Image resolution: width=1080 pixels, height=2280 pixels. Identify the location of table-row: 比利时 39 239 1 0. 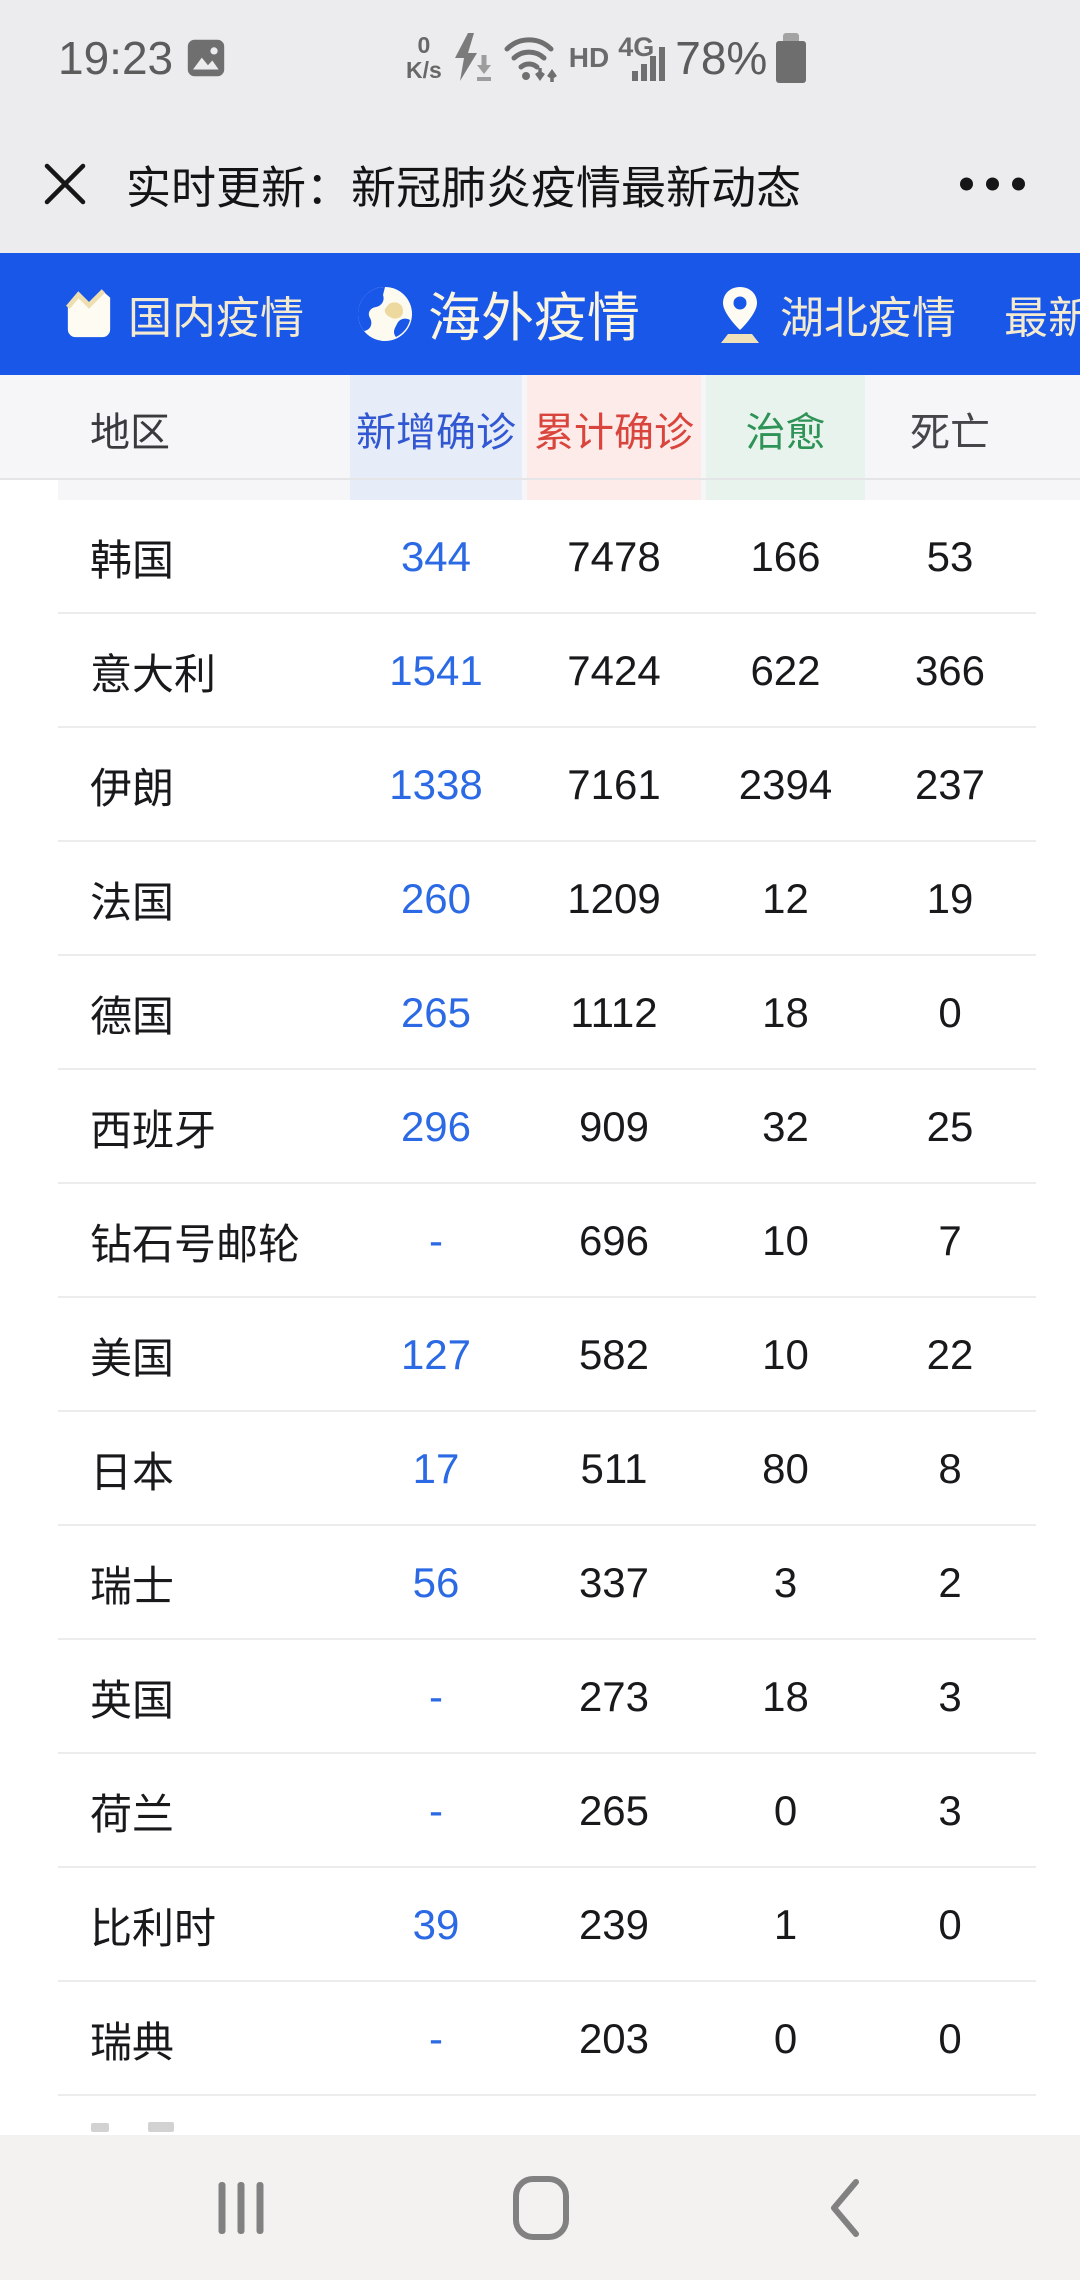
(540, 1925).